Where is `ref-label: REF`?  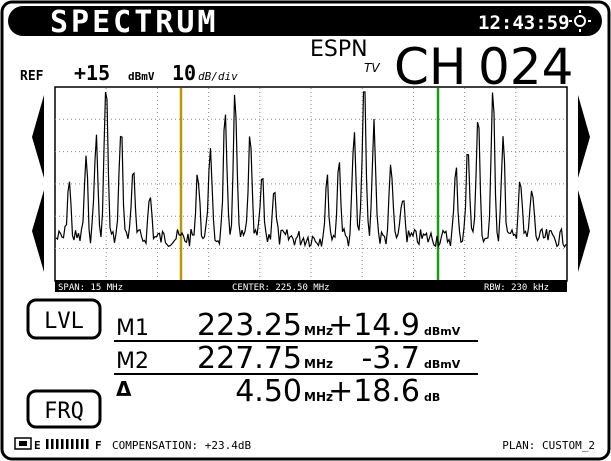
ref-label: REF is located at coordinates (32, 76).